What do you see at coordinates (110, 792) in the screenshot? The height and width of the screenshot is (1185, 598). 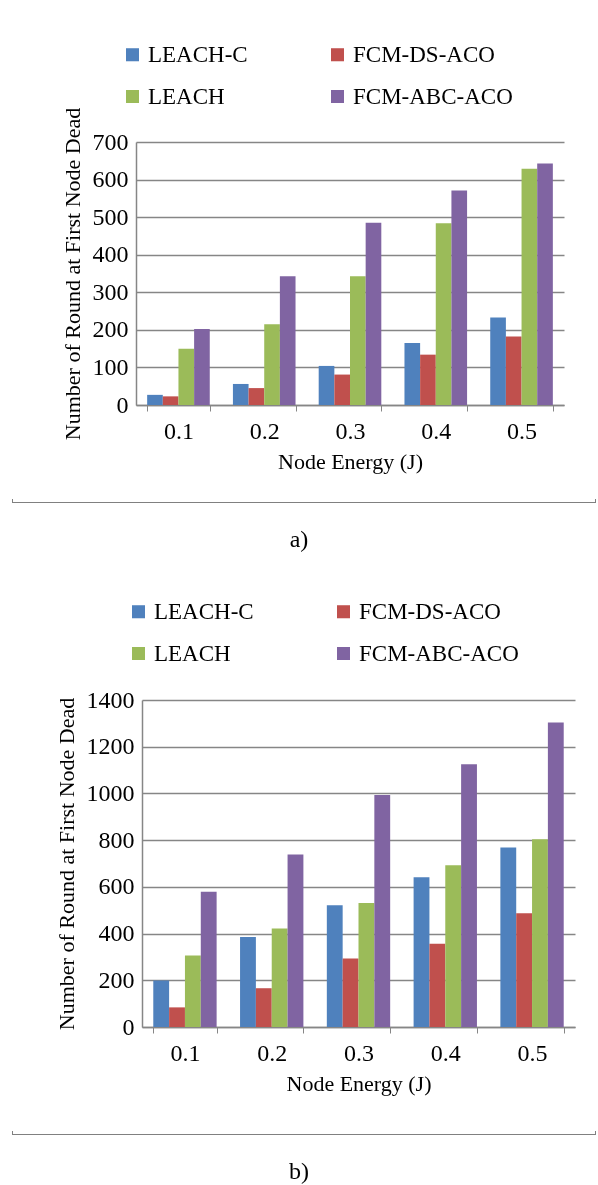 I see `y-tick-label: 1000` at bounding box center [110, 792].